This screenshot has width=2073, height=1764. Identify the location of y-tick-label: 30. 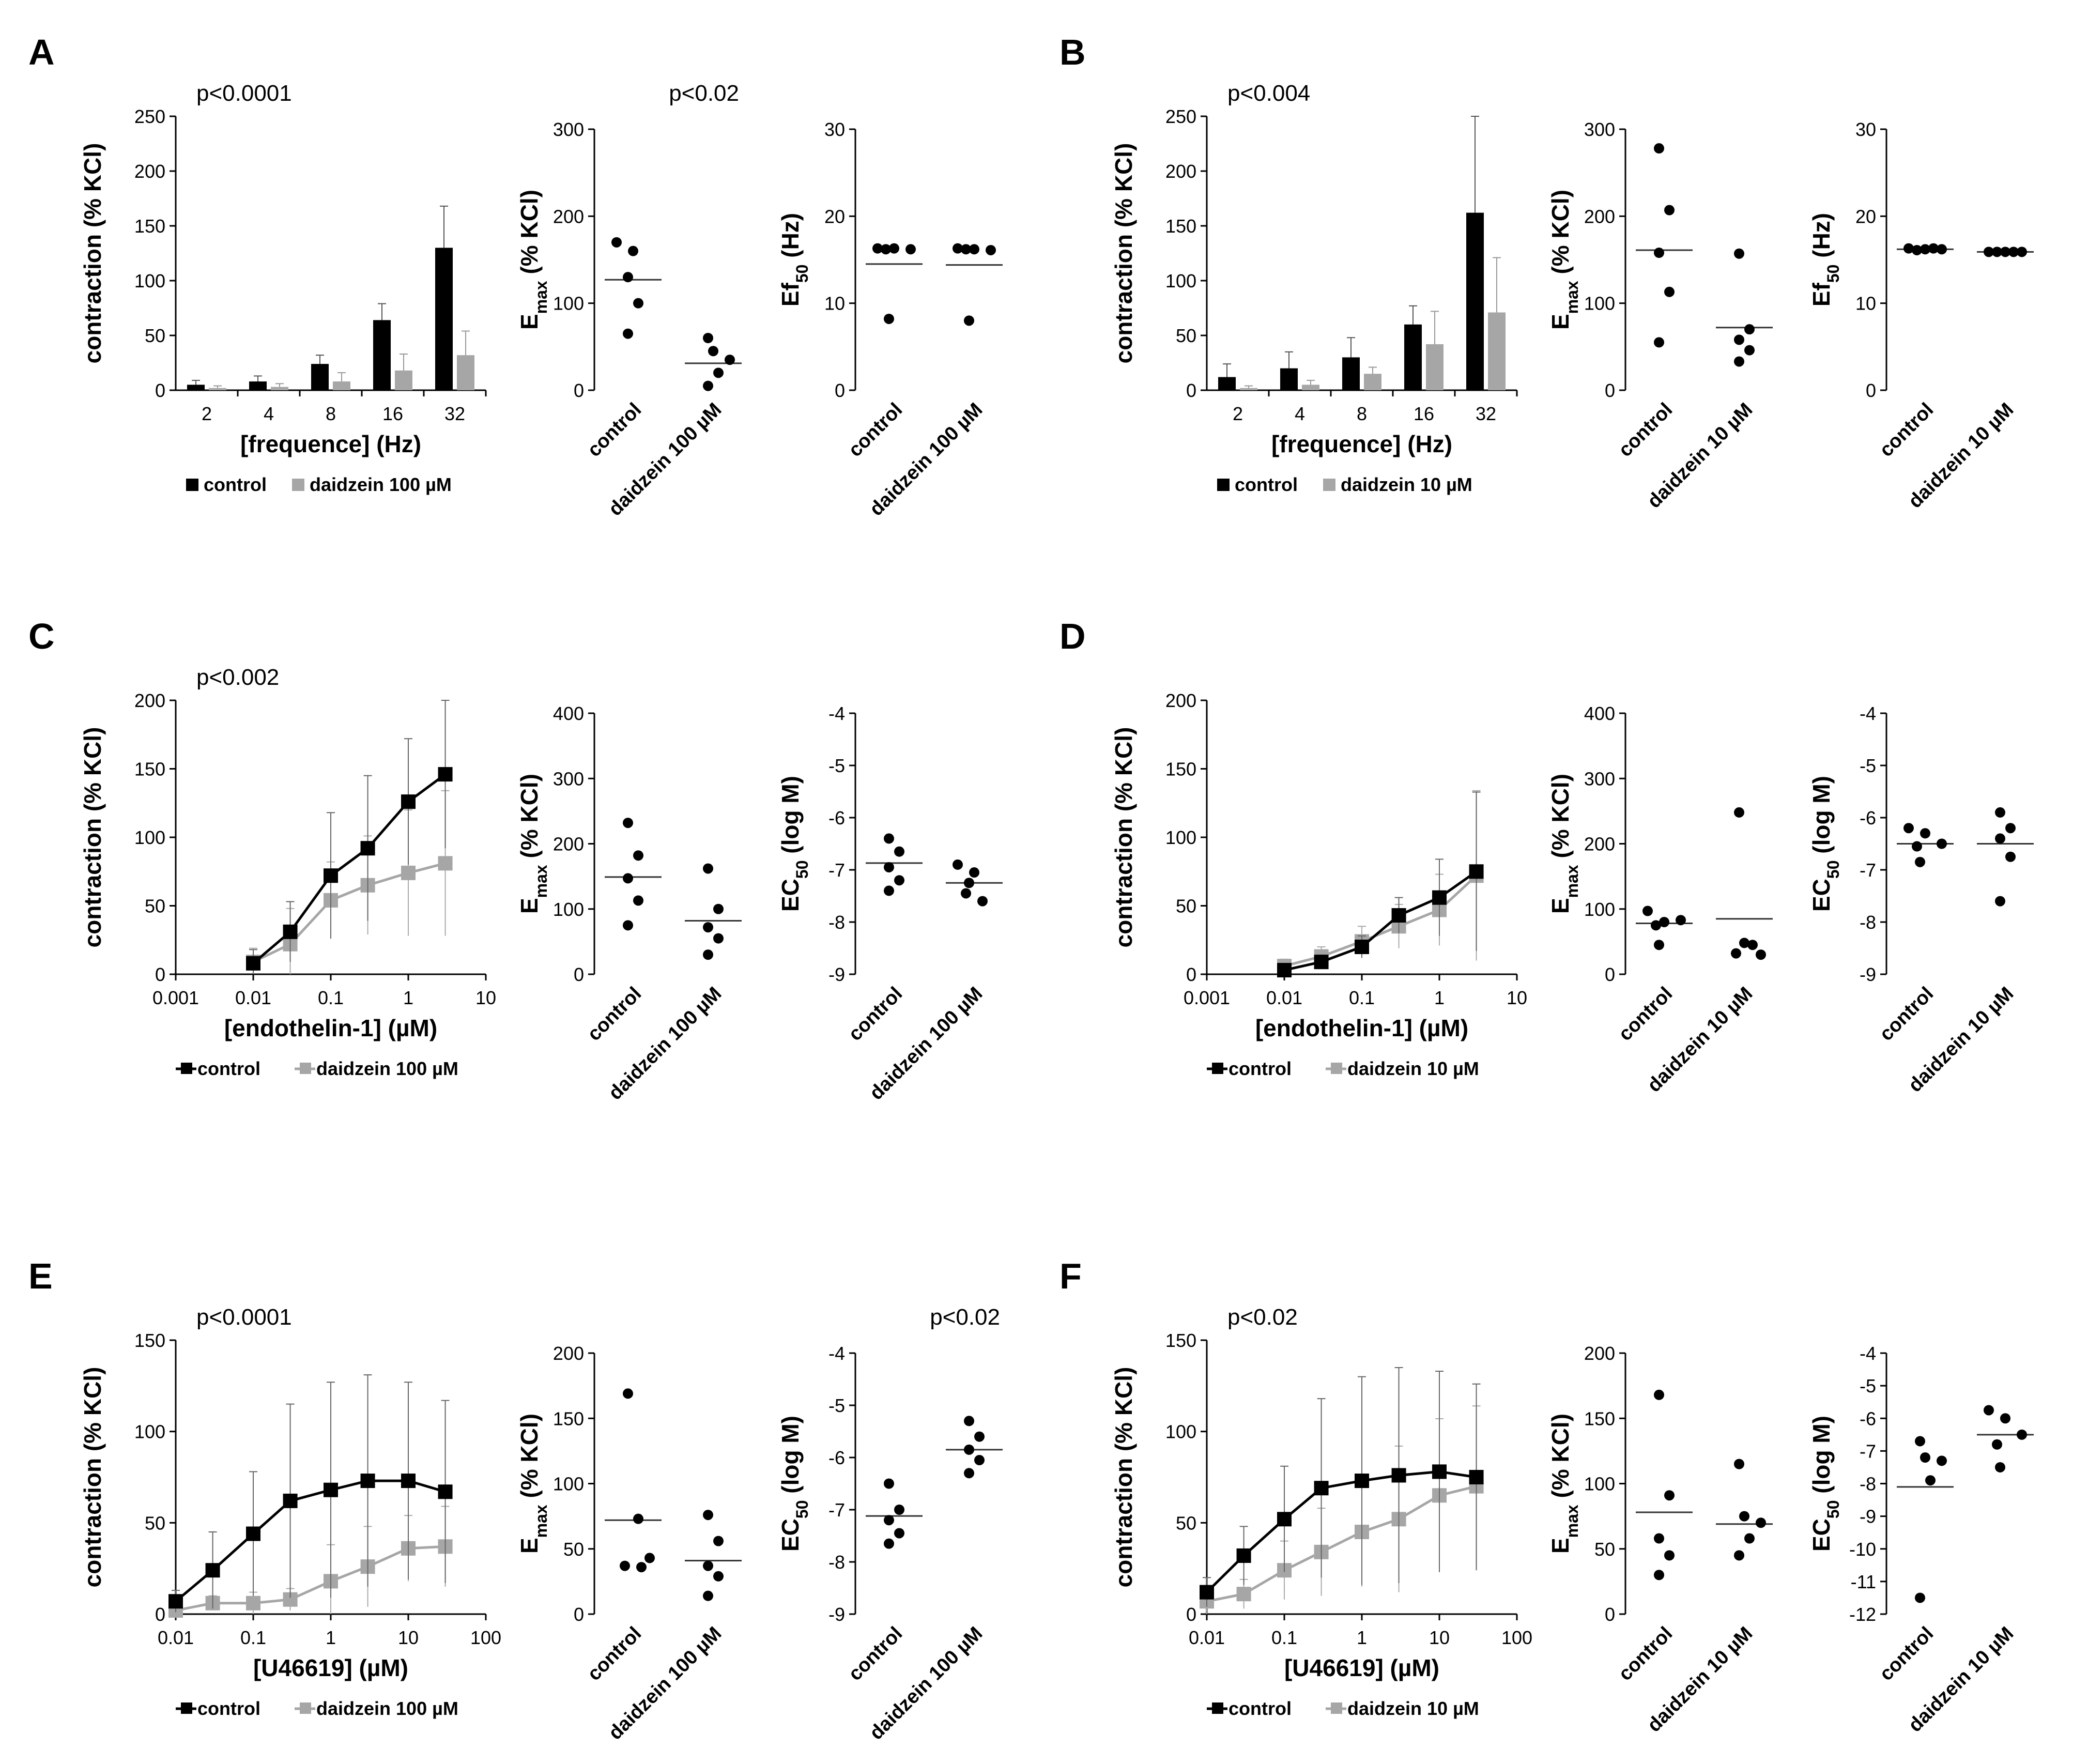
(834, 129).